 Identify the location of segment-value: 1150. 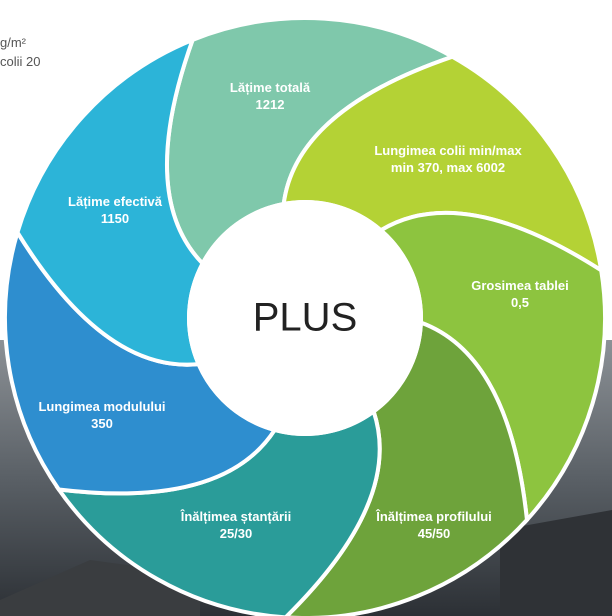
(115, 218).